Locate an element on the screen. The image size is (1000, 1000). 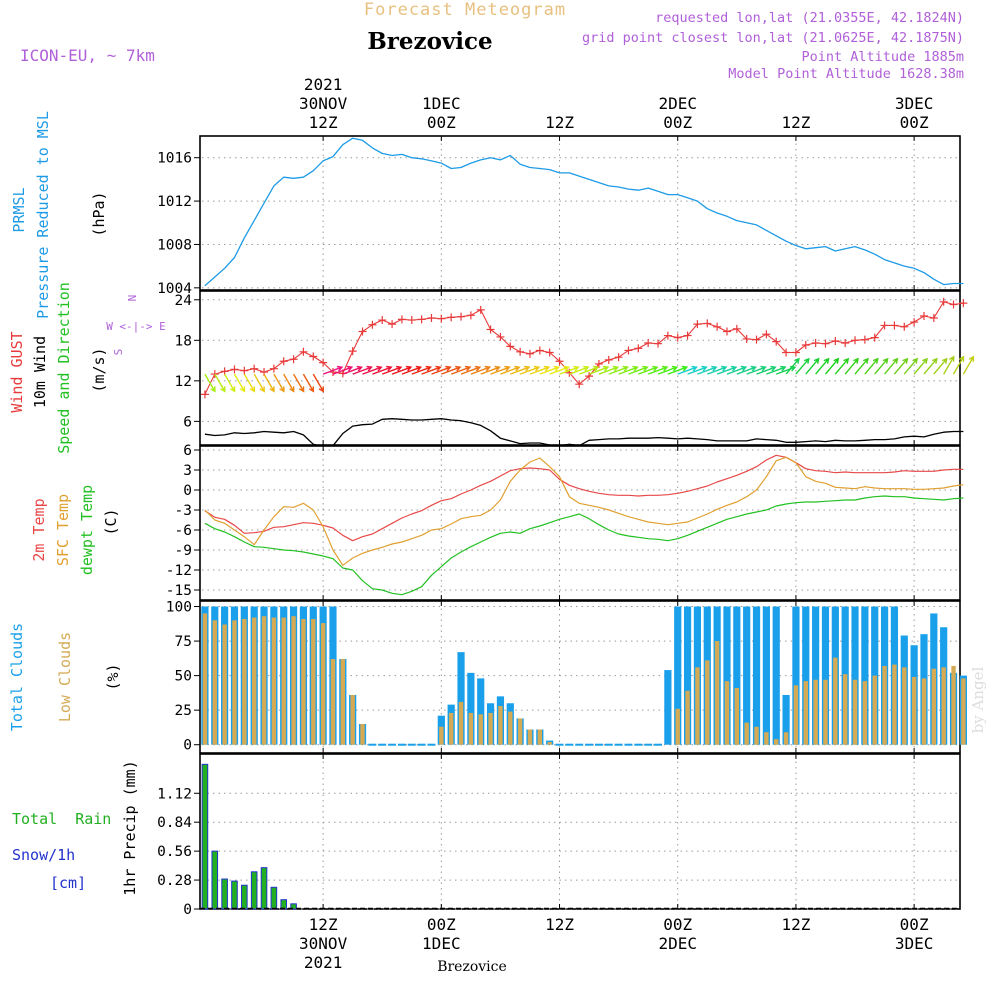
total-rain-label: Total Rain is located at coordinates (61, 819).